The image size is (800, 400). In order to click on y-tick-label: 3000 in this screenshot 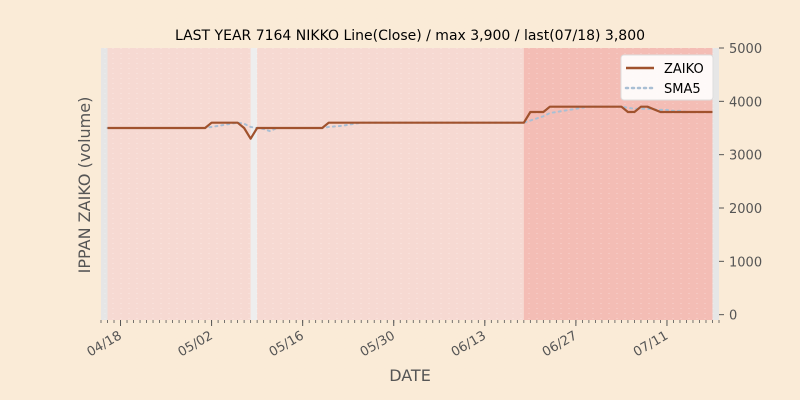, I will do `click(745, 156)`.